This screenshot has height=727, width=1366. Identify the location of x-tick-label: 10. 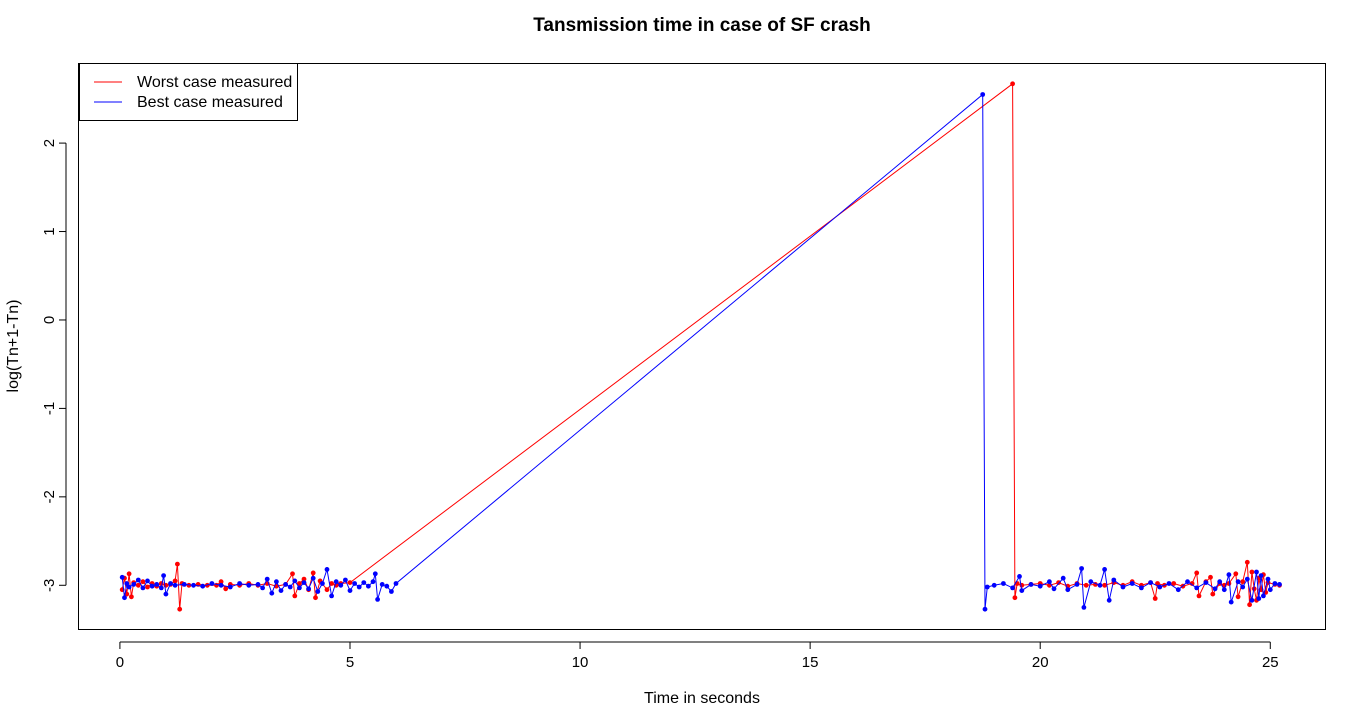
(580, 662).